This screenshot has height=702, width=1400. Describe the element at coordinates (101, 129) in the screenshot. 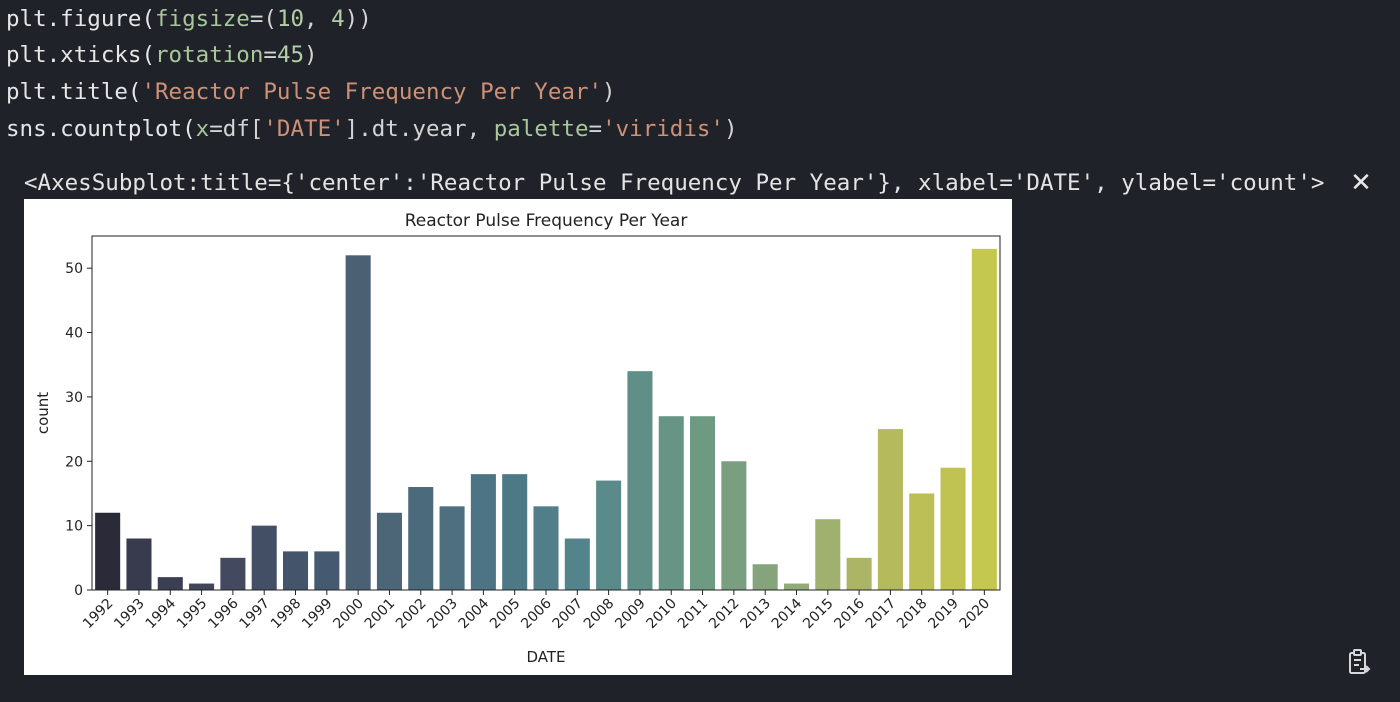

I see `code-token: sns.countplot(` at that location.